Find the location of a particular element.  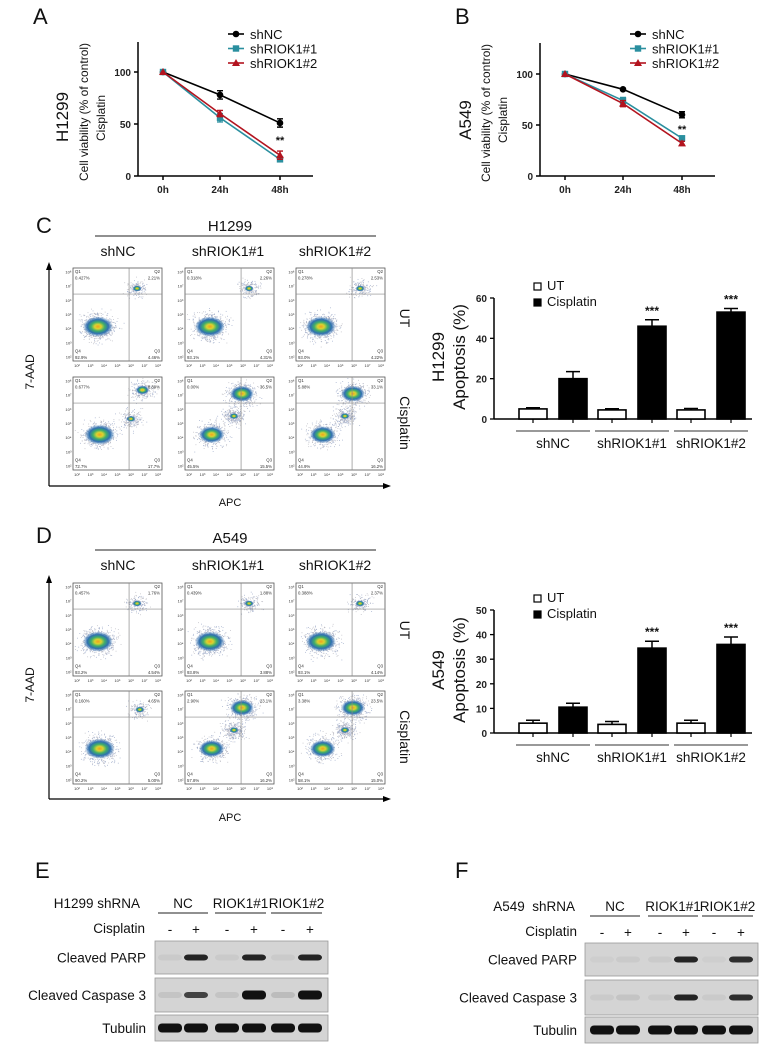

flow-x-tick-label: 10⁵ is located at coordinates (229, 474).